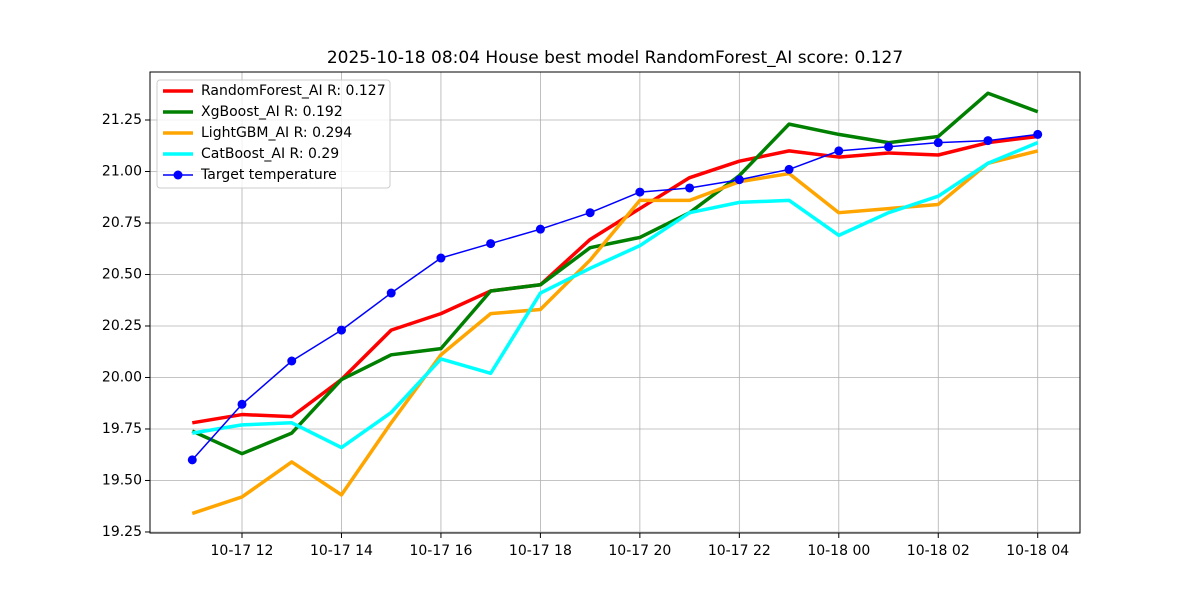 The height and width of the screenshot is (604, 1200). What do you see at coordinates (122, 532) in the screenshot?
I see `y-tick-label: 19.25` at bounding box center [122, 532].